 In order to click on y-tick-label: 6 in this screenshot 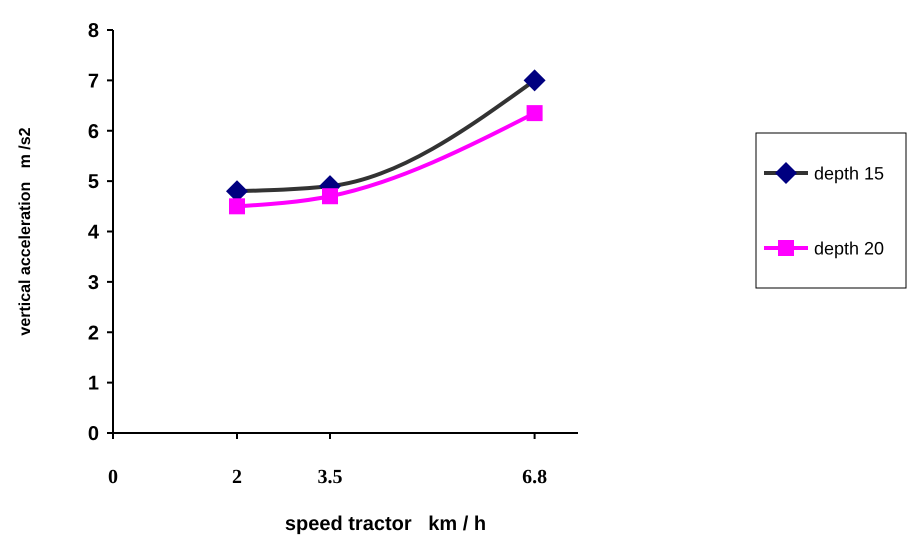, I will do `click(93, 131)`.